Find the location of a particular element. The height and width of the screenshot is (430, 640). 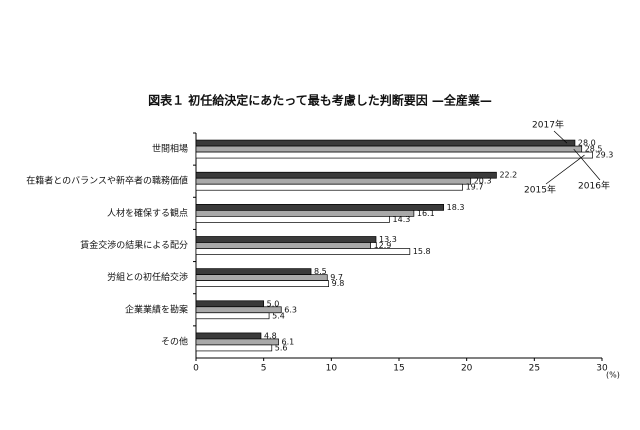

x-tick-label: 15 is located at coordinates (398, 369).